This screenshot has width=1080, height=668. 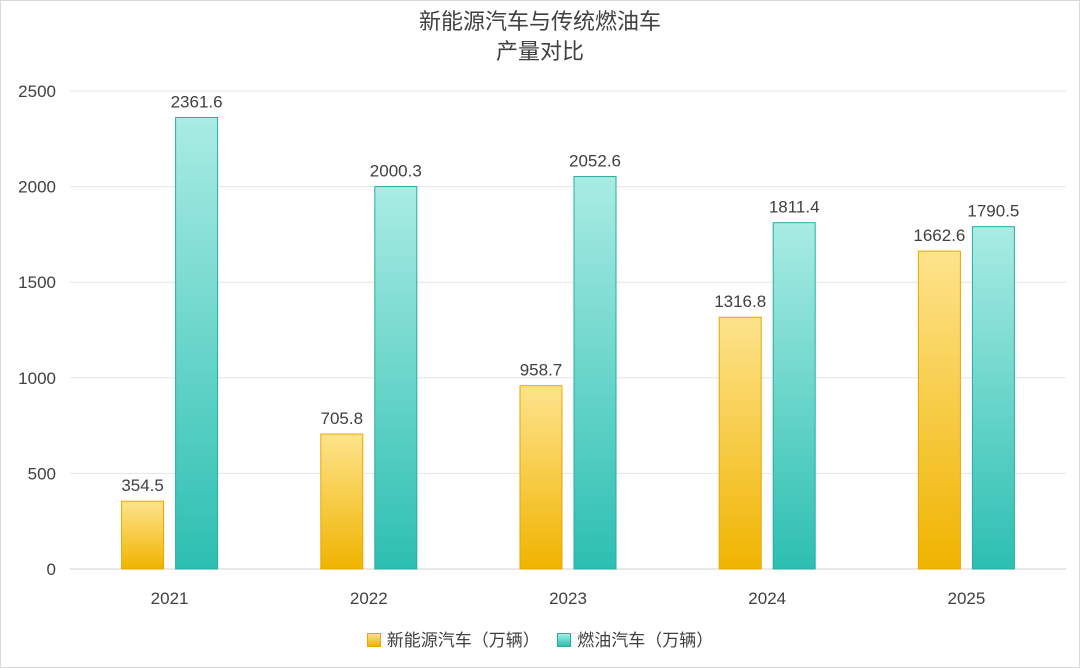 What do you see at coordinates (564, 640) in the screenshot?
I see `legend-swatch-ice` at bounding box center [564, 640].